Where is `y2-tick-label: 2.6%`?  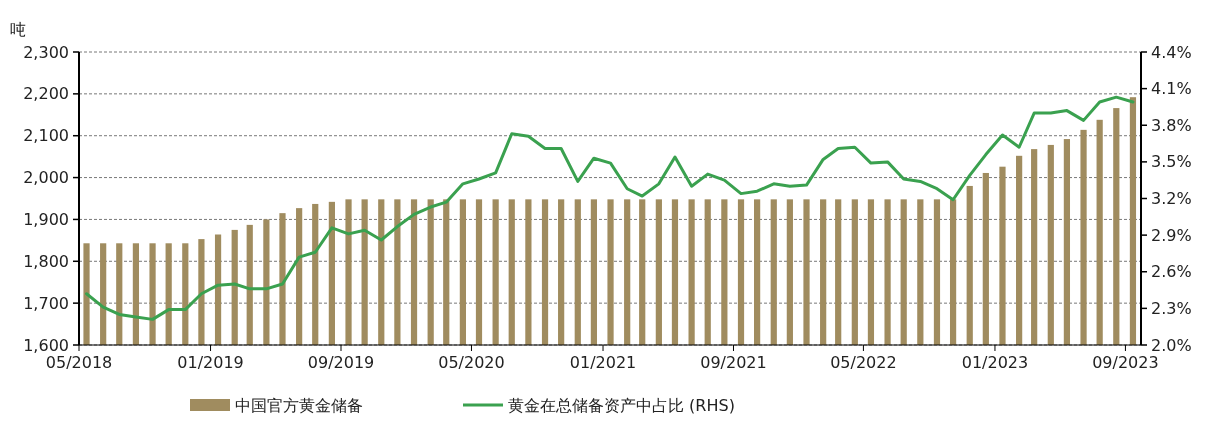
y2-tick-label: 2.6% is located at coordinates (1171, 272).